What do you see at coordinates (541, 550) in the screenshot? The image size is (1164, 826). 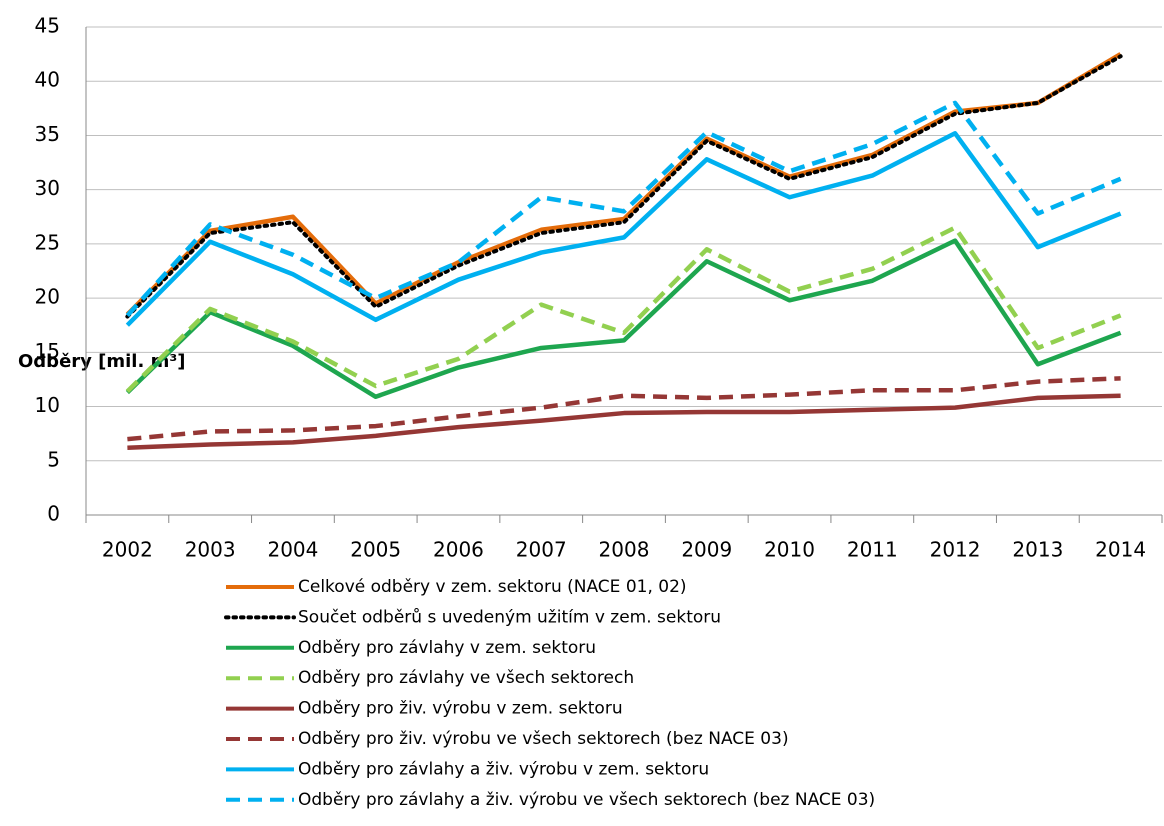 I see `x-tick-label: 2007` at bounding box center [541, 550].